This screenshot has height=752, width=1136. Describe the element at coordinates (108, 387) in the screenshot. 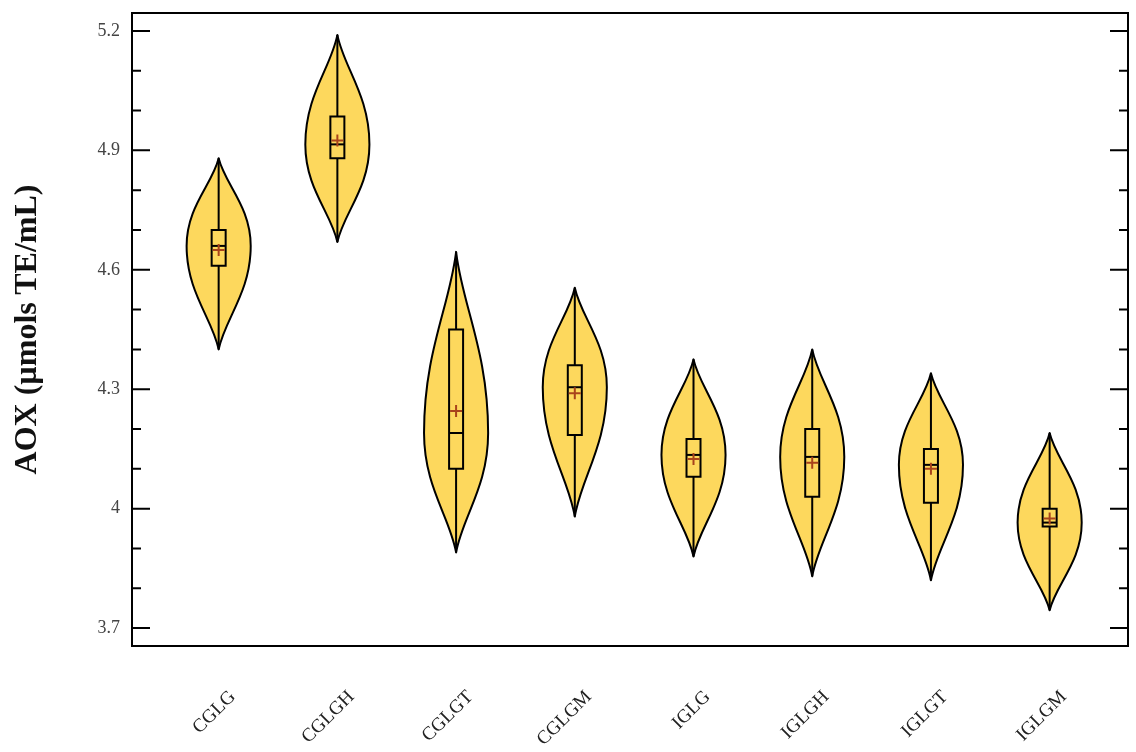

I see `y-tick-label: 4.3` at that location.